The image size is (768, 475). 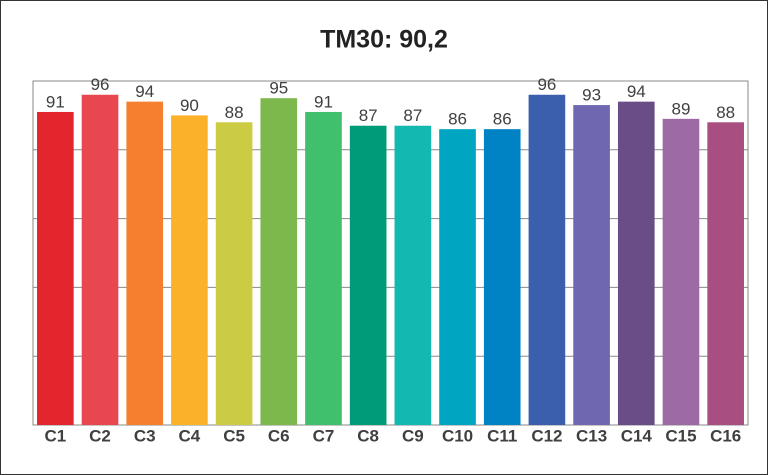 What do you see at coordinates (413, 435) in the screenshot?
I see `x-tick-label: C9` at bounding box center [413, 435].